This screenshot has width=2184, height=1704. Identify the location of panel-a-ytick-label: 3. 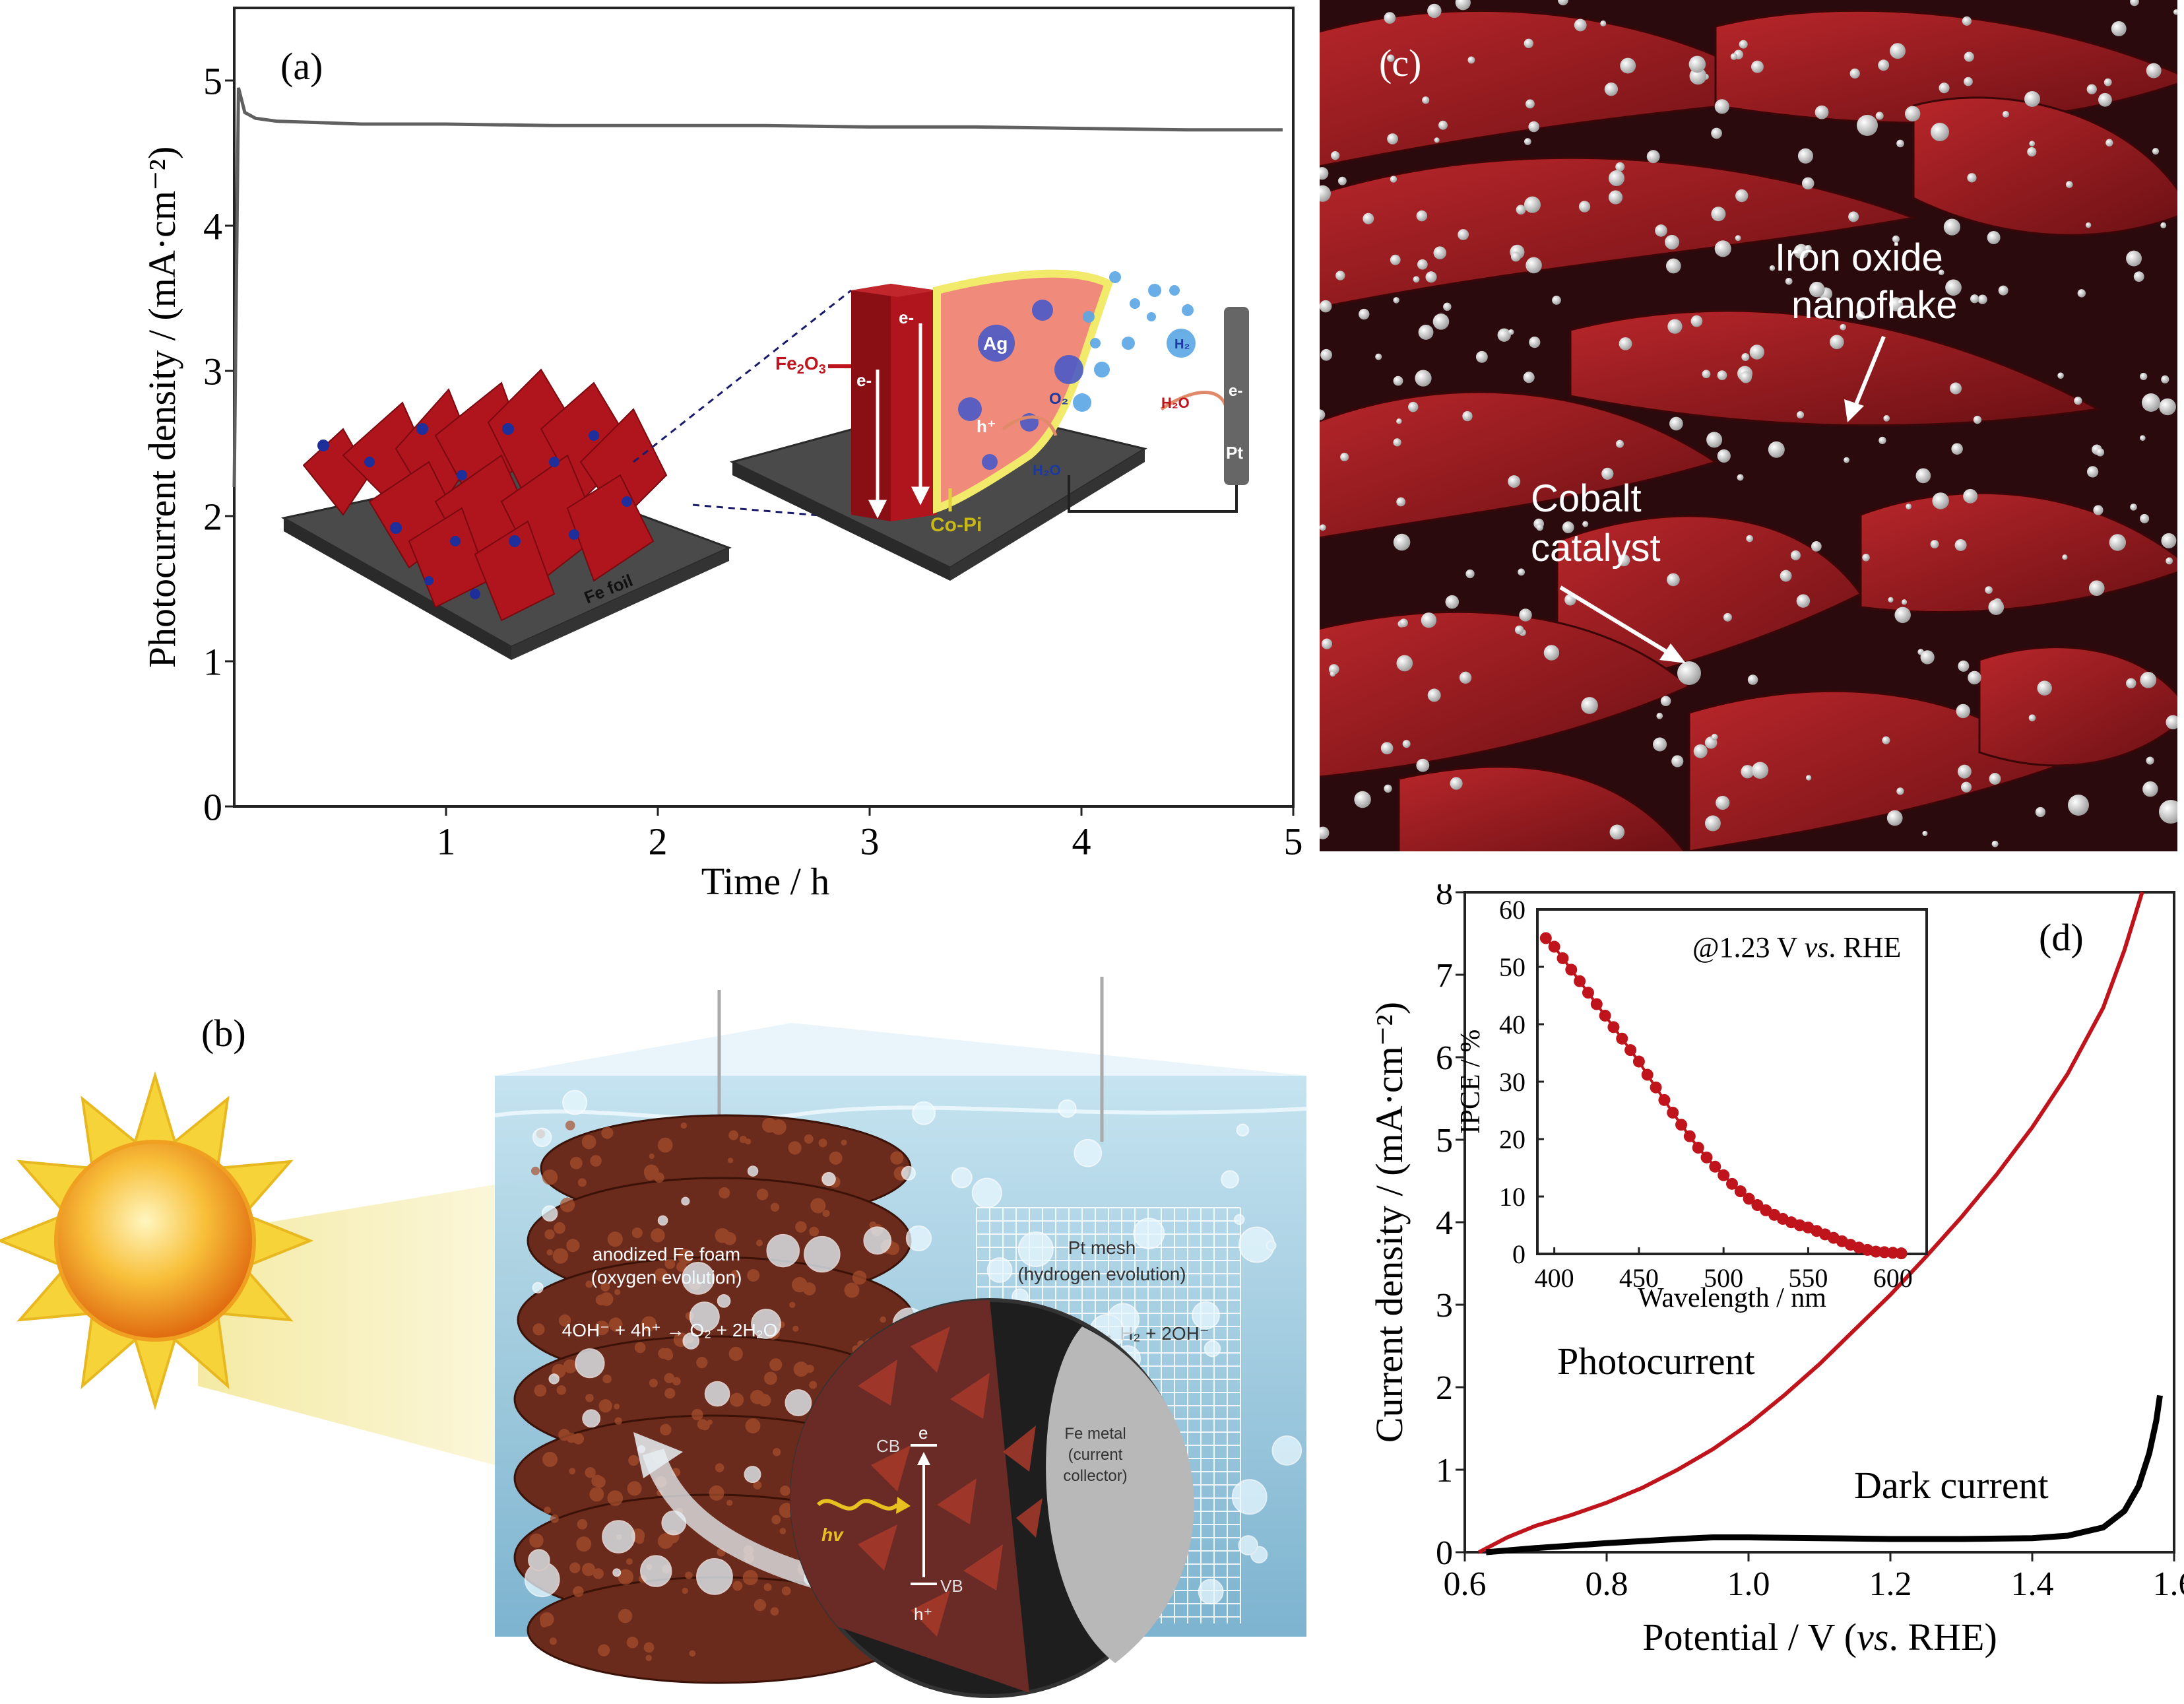
(212, 371).